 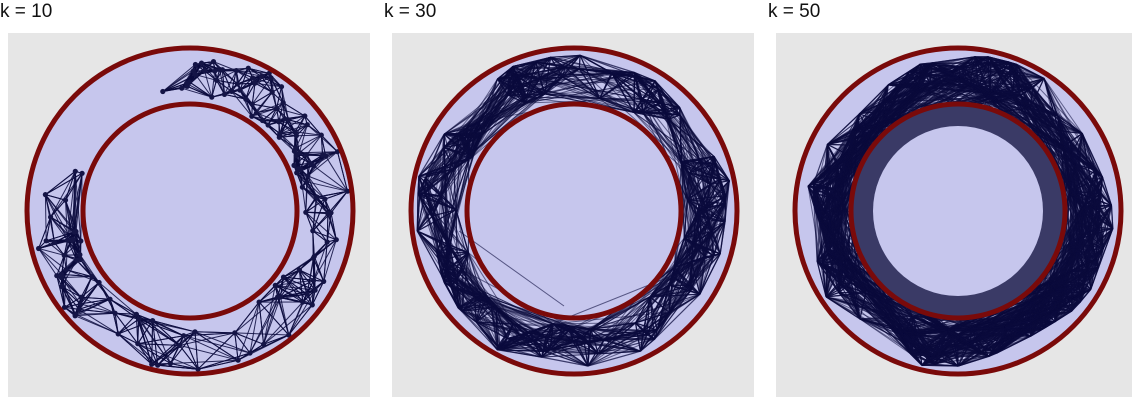 What do you see at coordinates (410, 11) in the screenshot?
I see `panel-title-k30: k = 30` at bounding box center [410, 11].